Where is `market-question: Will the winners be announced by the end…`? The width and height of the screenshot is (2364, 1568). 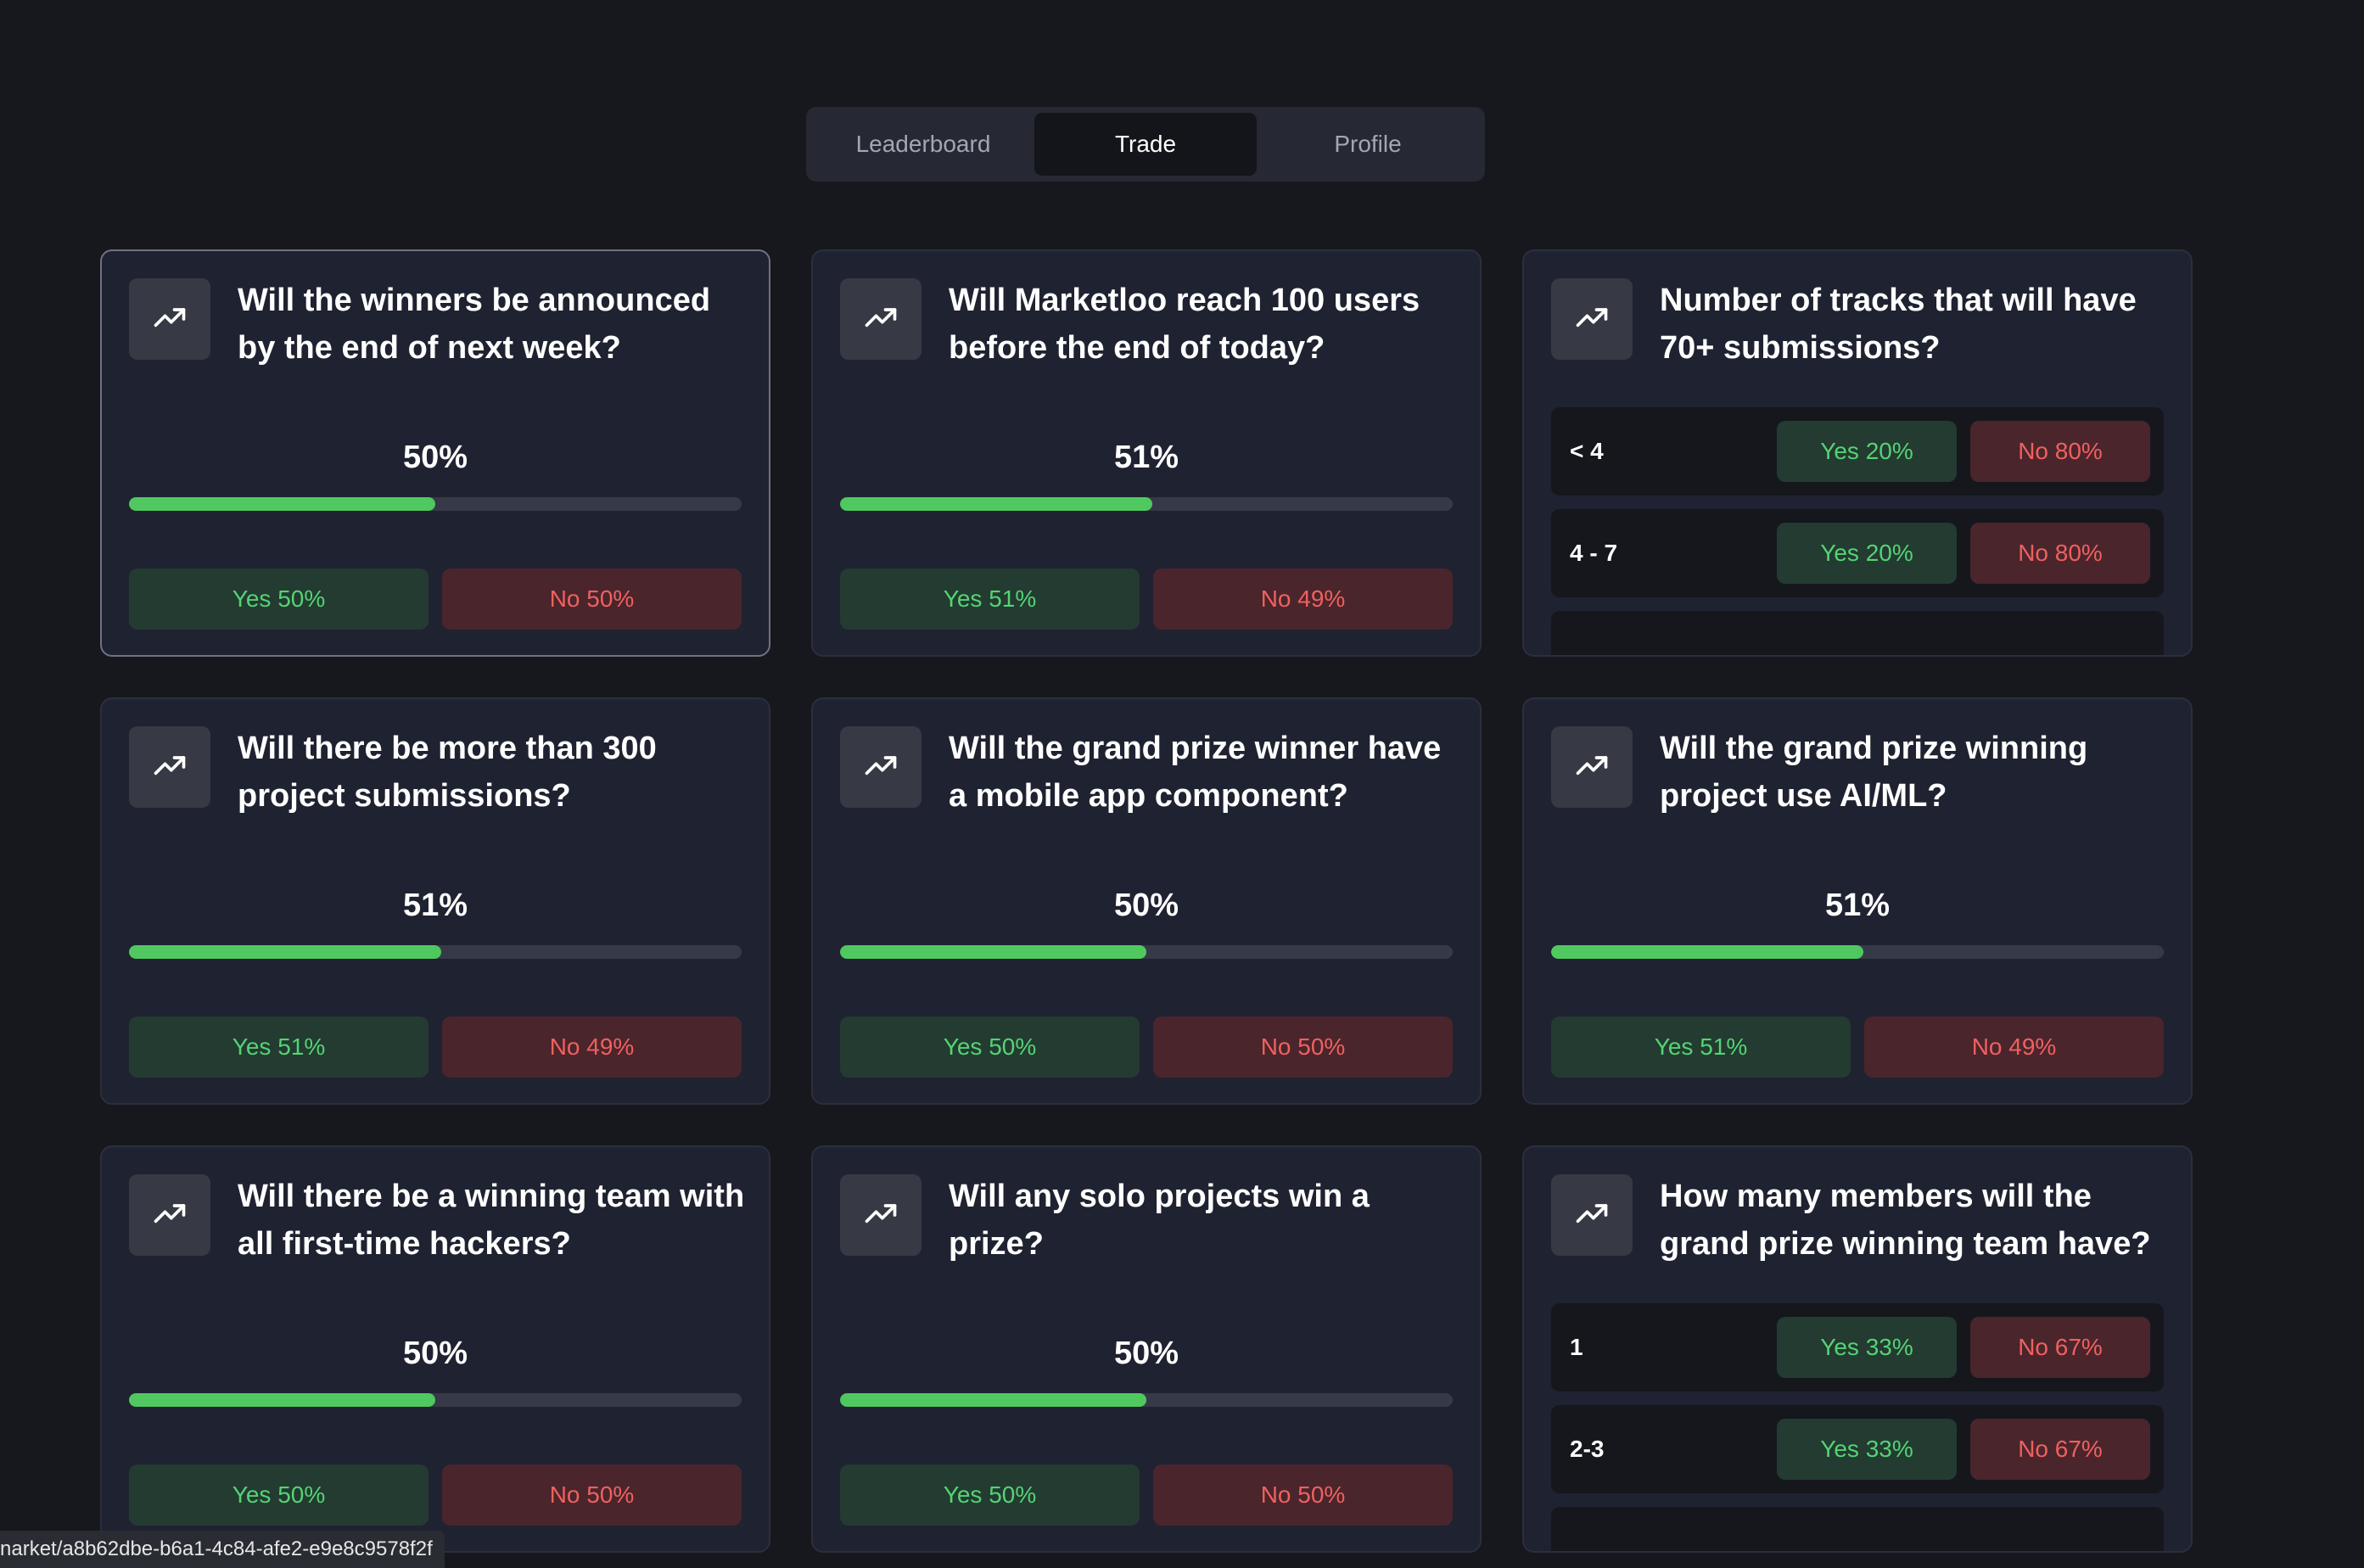 market-question: Will the winners be announced by the end… is located at coordinates (474, 324).